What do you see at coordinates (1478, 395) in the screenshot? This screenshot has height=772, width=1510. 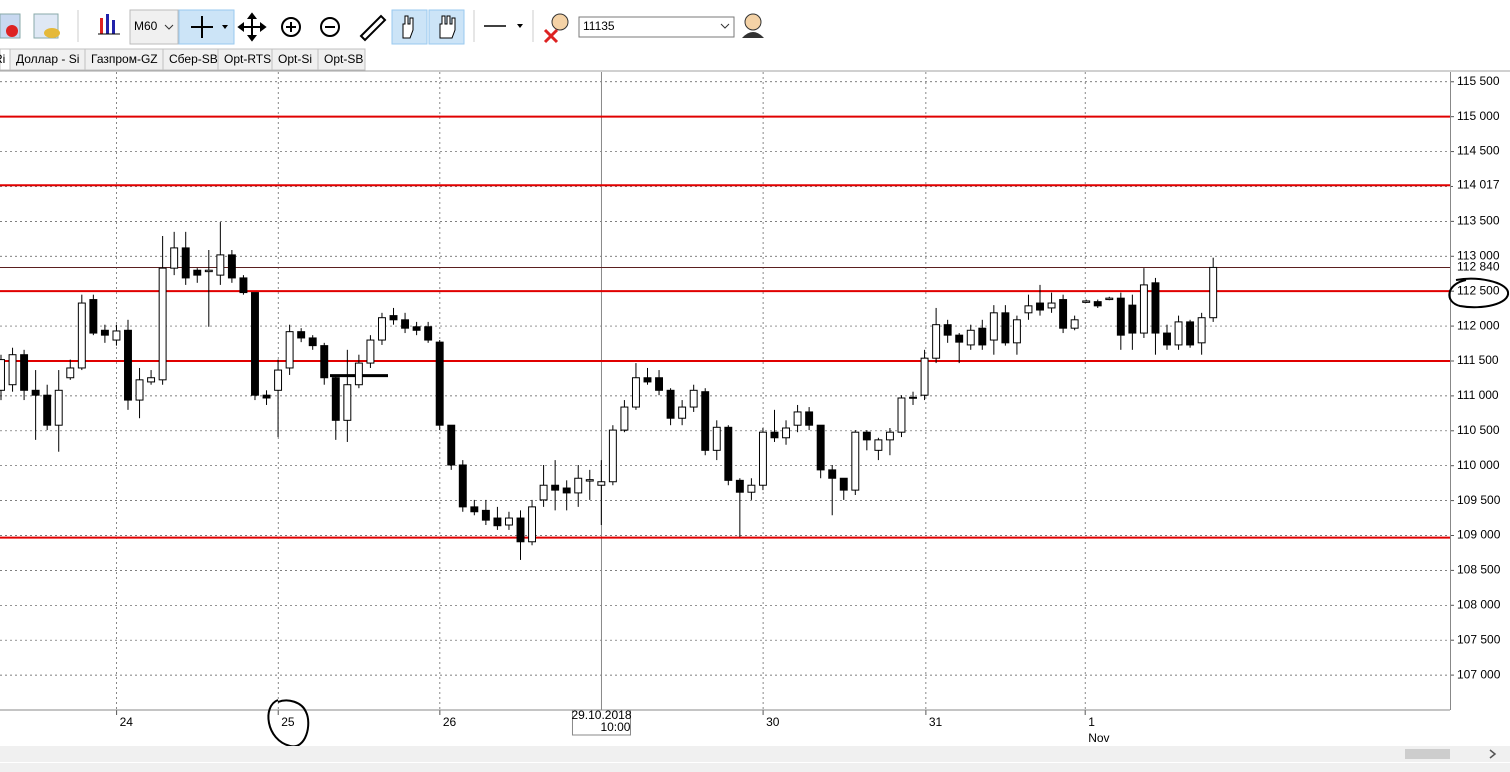 I see `y-tick-label: 111 000` at bounding box center [1478, 395].